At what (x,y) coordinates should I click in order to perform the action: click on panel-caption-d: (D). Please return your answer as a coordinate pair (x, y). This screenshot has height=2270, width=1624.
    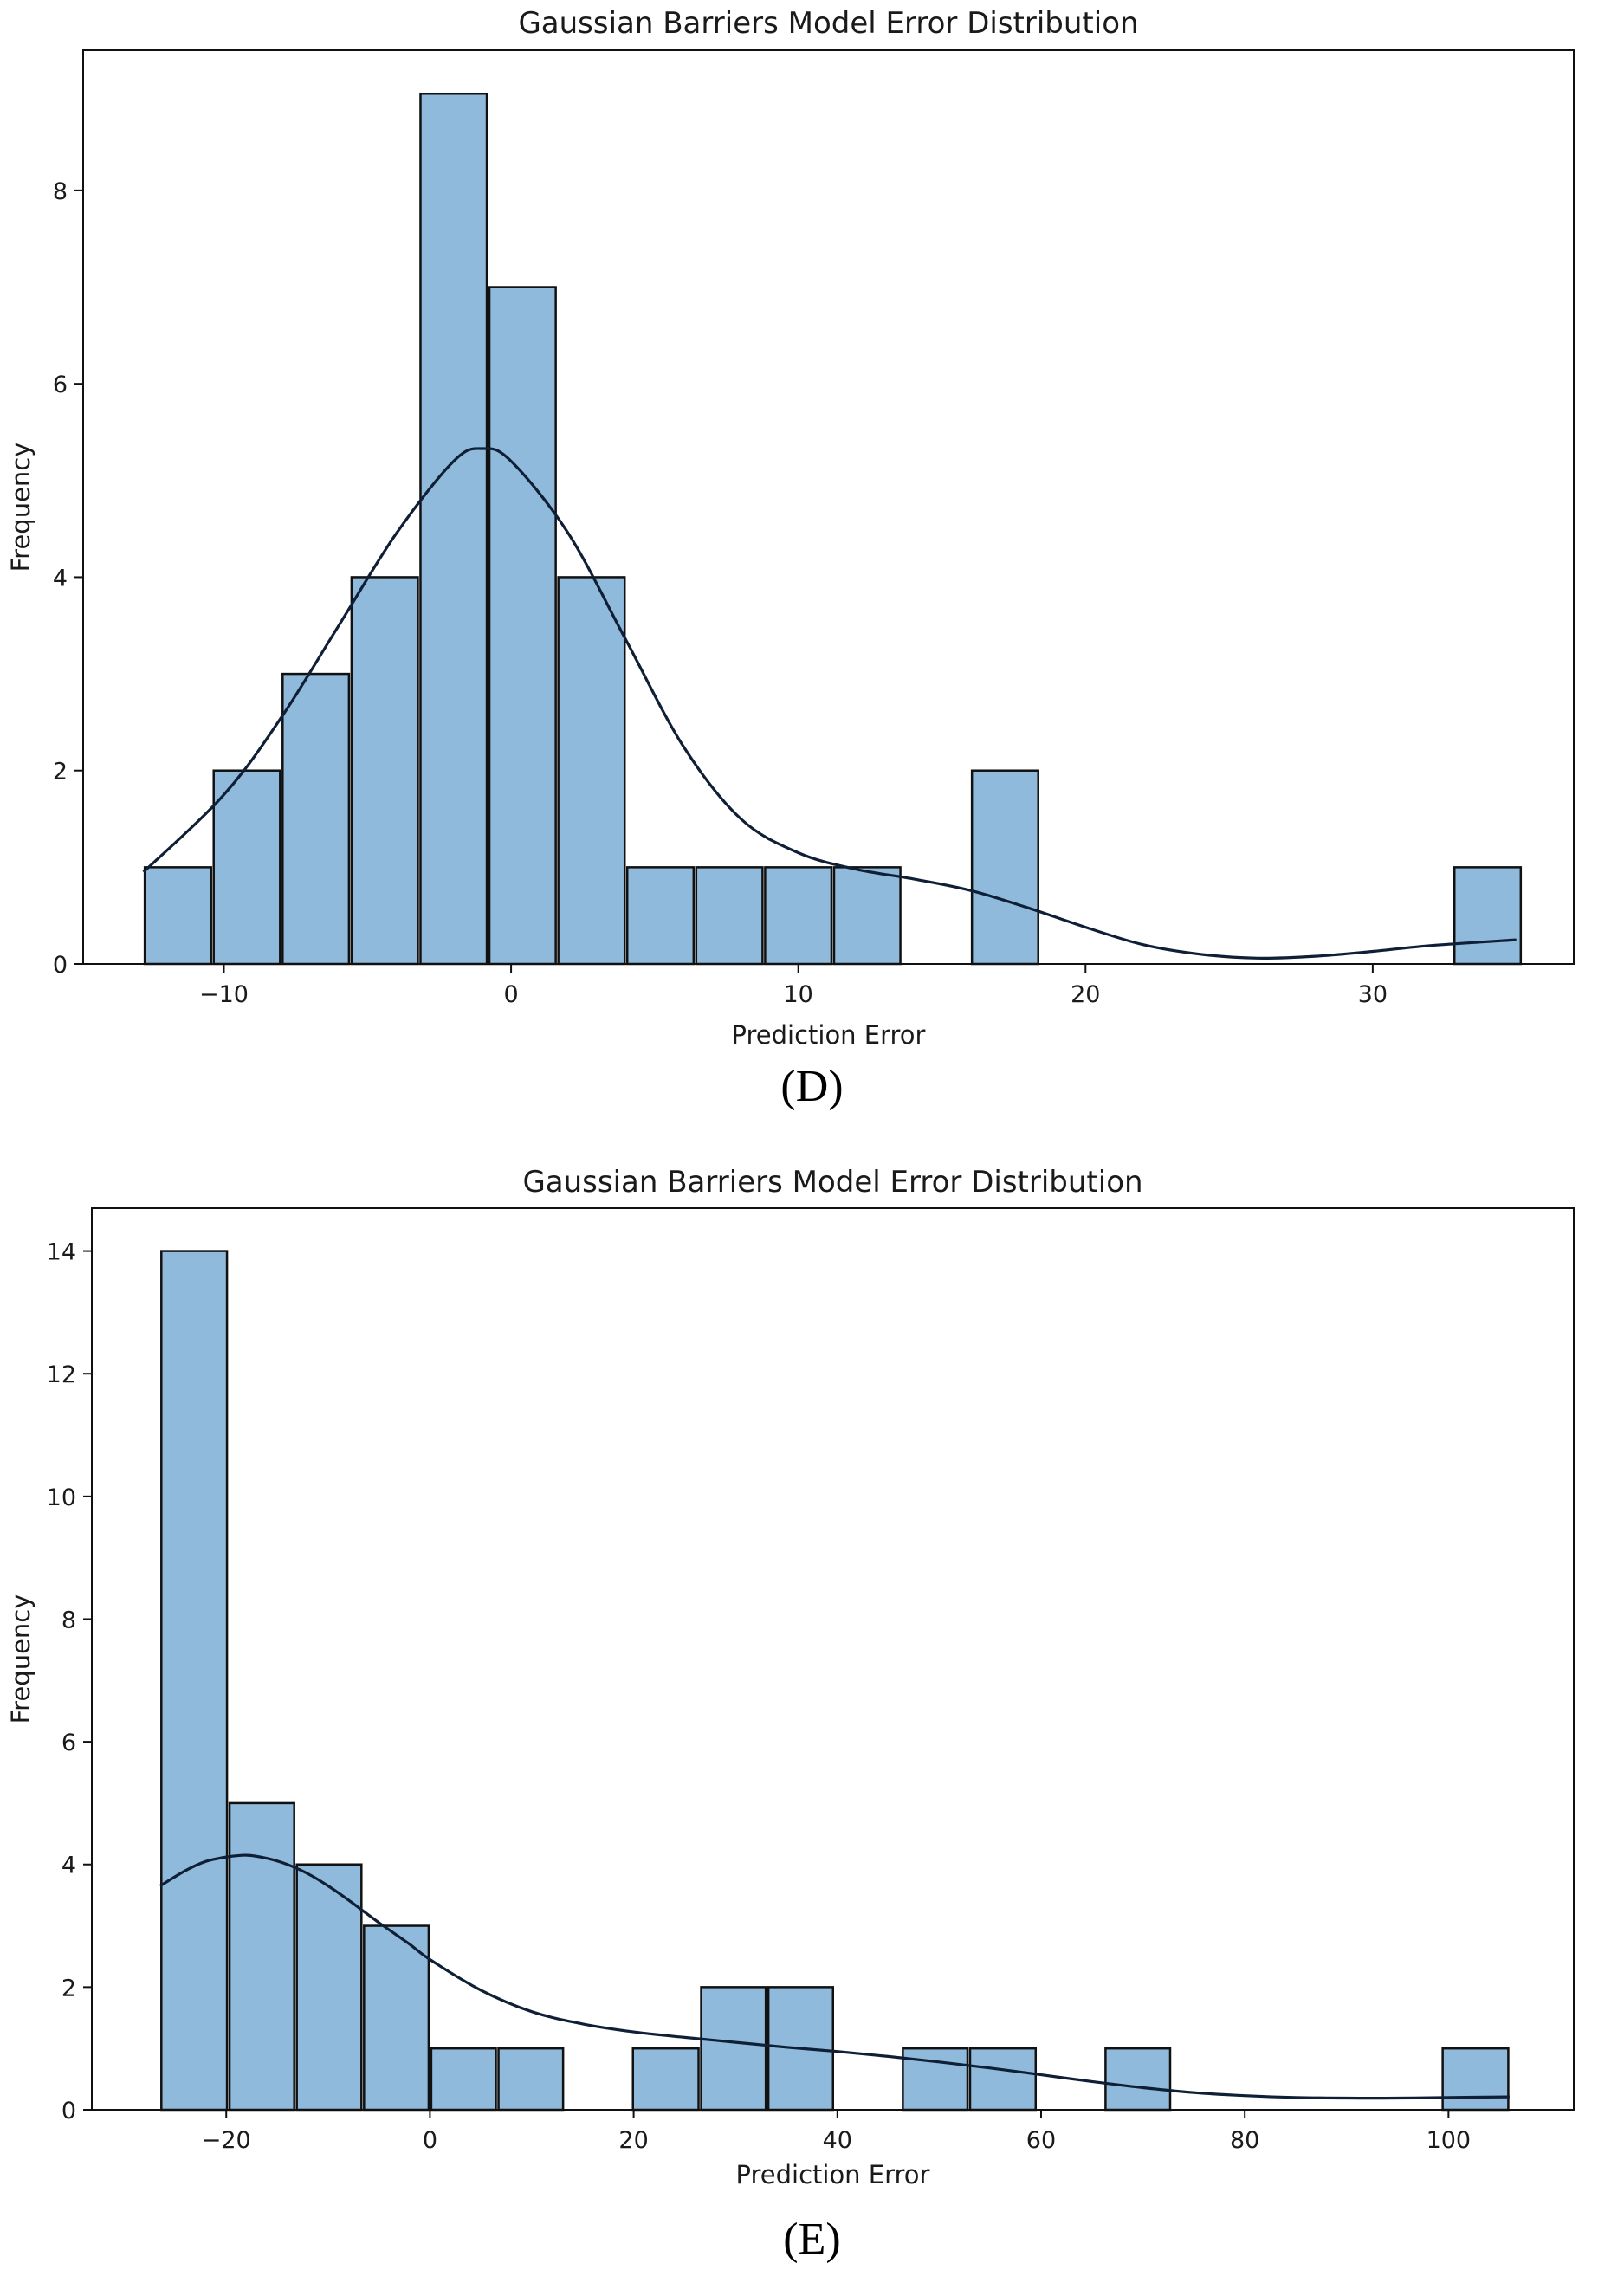
    Looking at the image, I should click on (812, 1086).